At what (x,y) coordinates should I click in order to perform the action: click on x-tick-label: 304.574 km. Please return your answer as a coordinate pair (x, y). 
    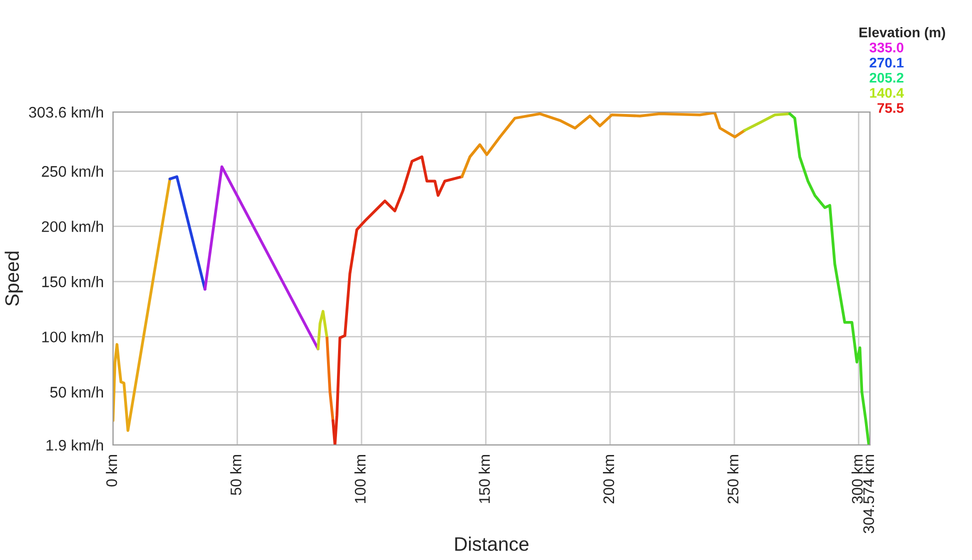
    Looking at the image, I should click on (868, 494).